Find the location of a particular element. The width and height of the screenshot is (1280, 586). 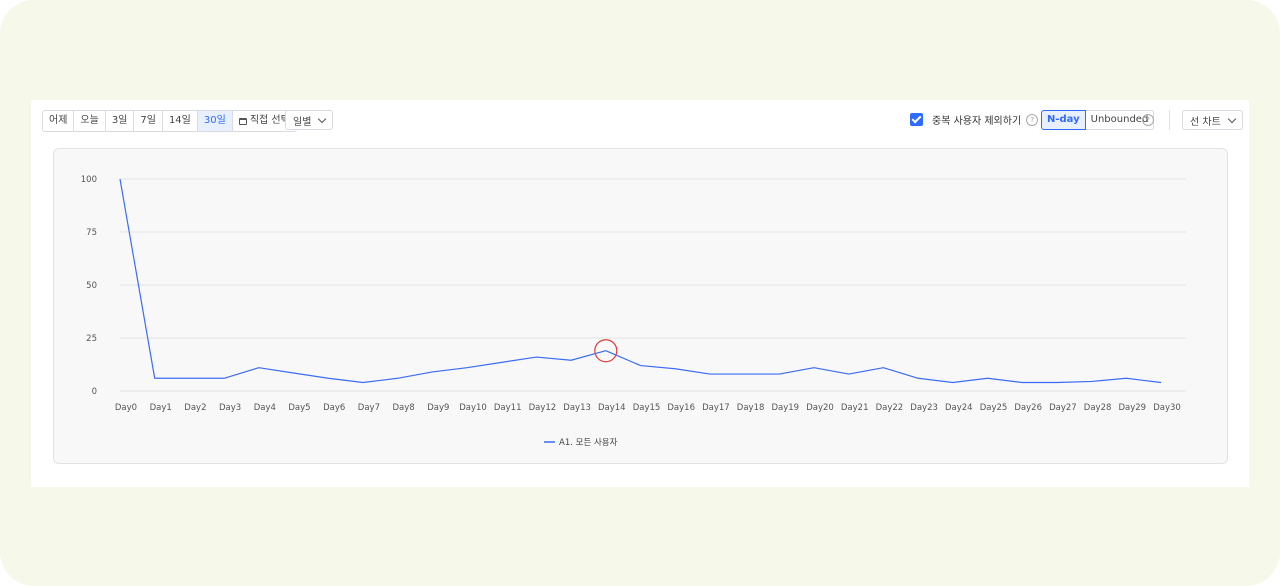

x-tick-label-day0: Day0 is located at coordinates (126, 408).